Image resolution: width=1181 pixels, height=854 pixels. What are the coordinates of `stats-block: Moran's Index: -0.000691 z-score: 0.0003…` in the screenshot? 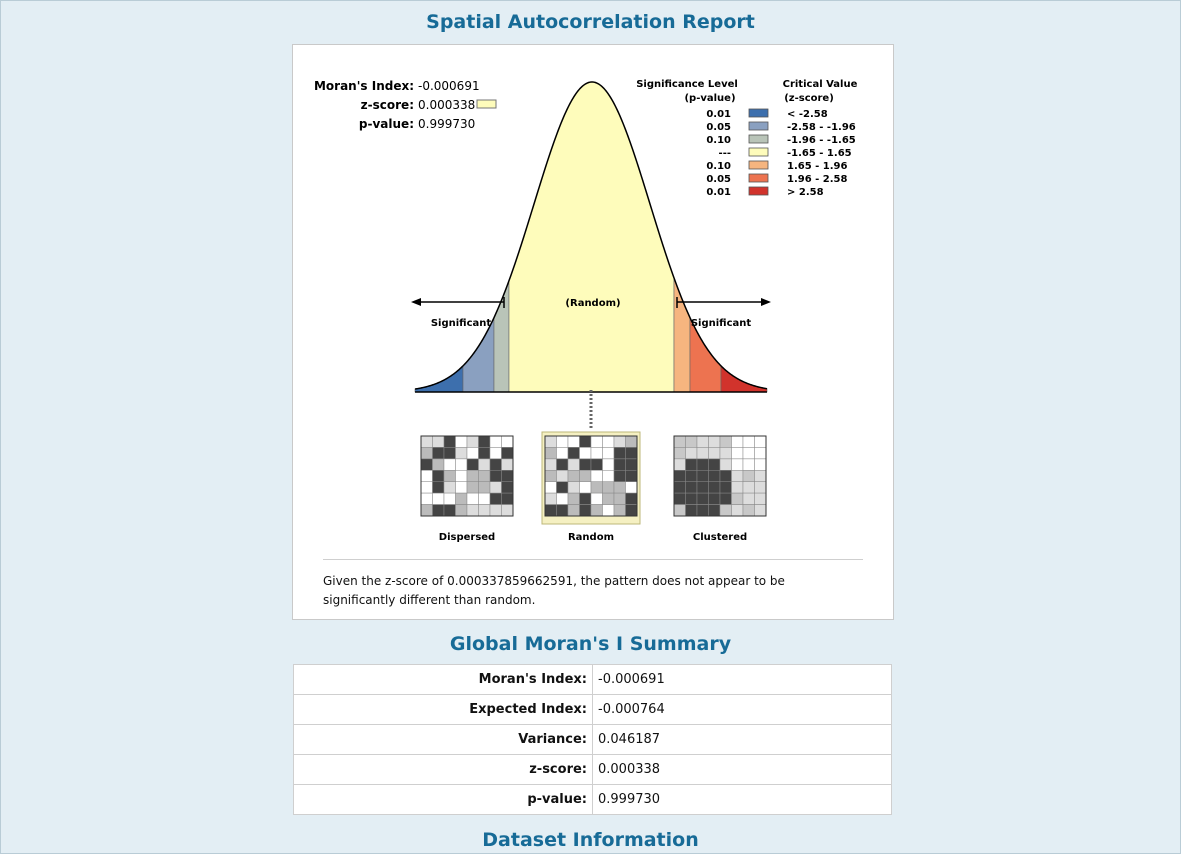 It's located at (405, 105).